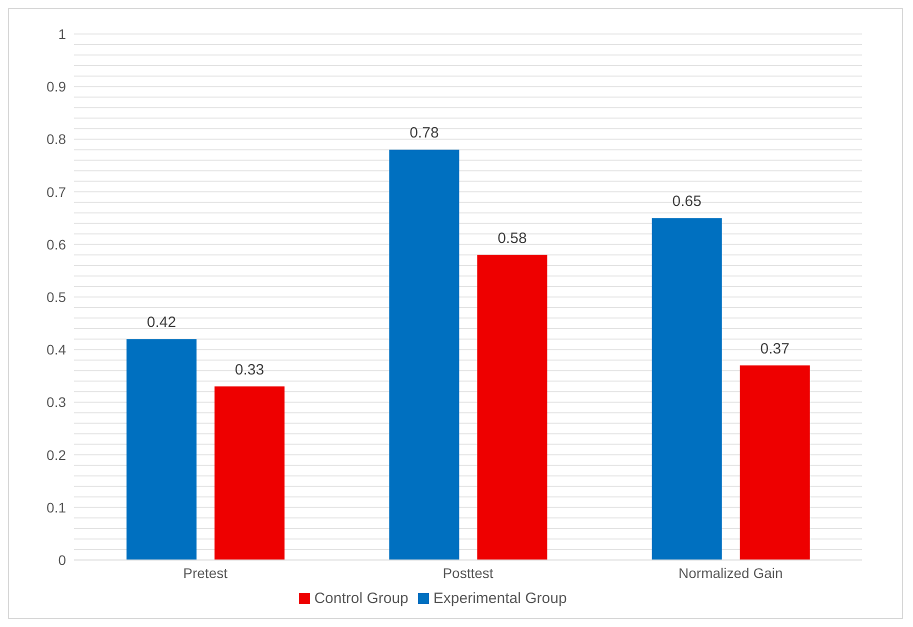 The height and width of the screenshot is (627, 913). Describe the element at coordinates (56, 507) in the screenshot. I see `y-tick-label: 0.1` at that location.